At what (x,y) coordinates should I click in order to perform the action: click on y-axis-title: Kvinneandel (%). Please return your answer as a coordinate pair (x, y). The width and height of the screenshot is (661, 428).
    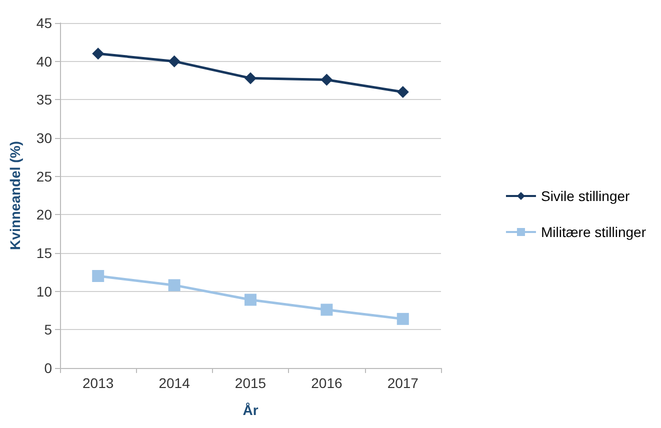
    Looking at the image, I should click on (15, 195).